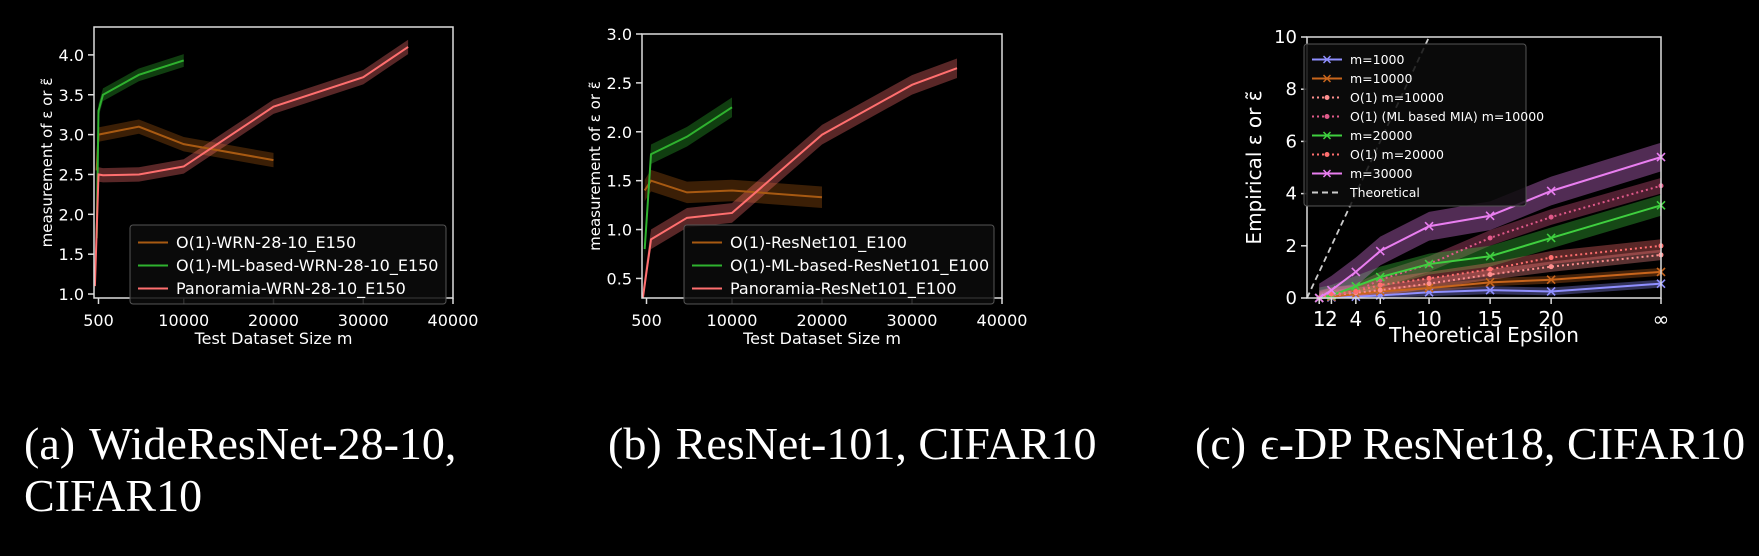  What do you see at coordinates (71, 294) in the screenshot?
I see `y-tick-label: 1.0` at bounding box center [71, 294].